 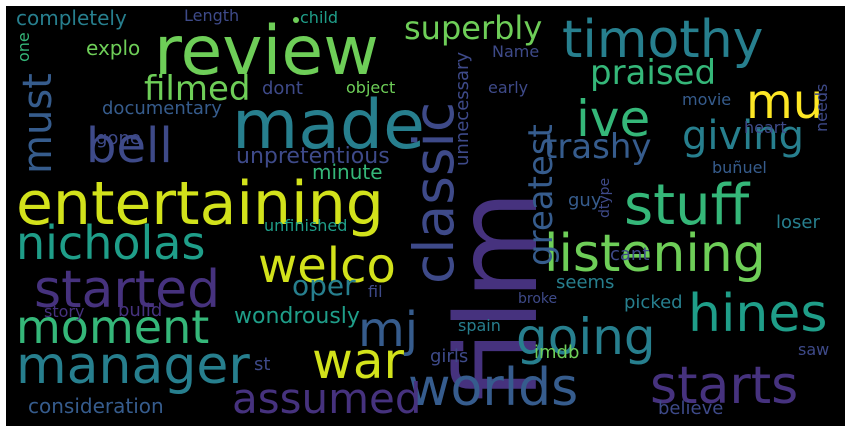 What do you see at coordinates (328, 125) in the screenshot?
I see `word-made: made` at bounding box center [328, 125].